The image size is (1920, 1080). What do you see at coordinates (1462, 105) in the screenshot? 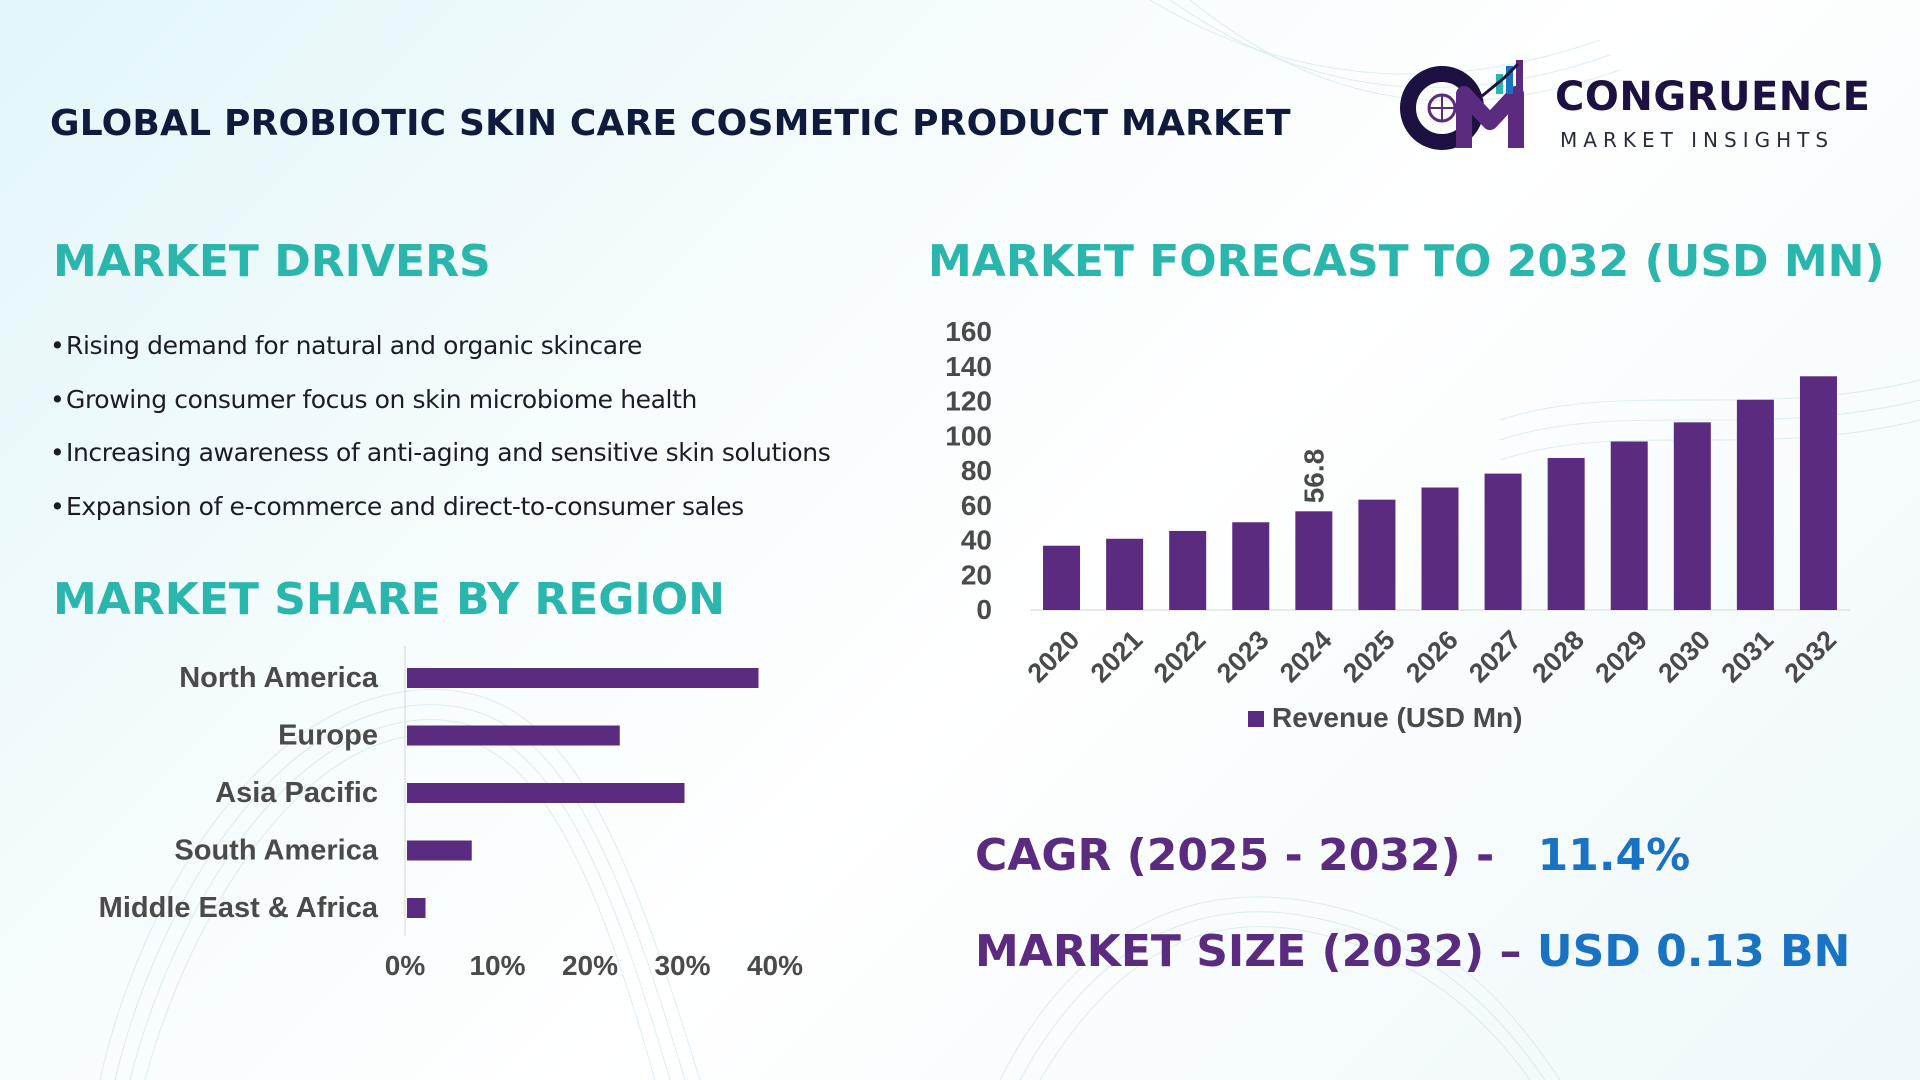
I see `logo-mark-icon` at bounding box center [1462, 105].